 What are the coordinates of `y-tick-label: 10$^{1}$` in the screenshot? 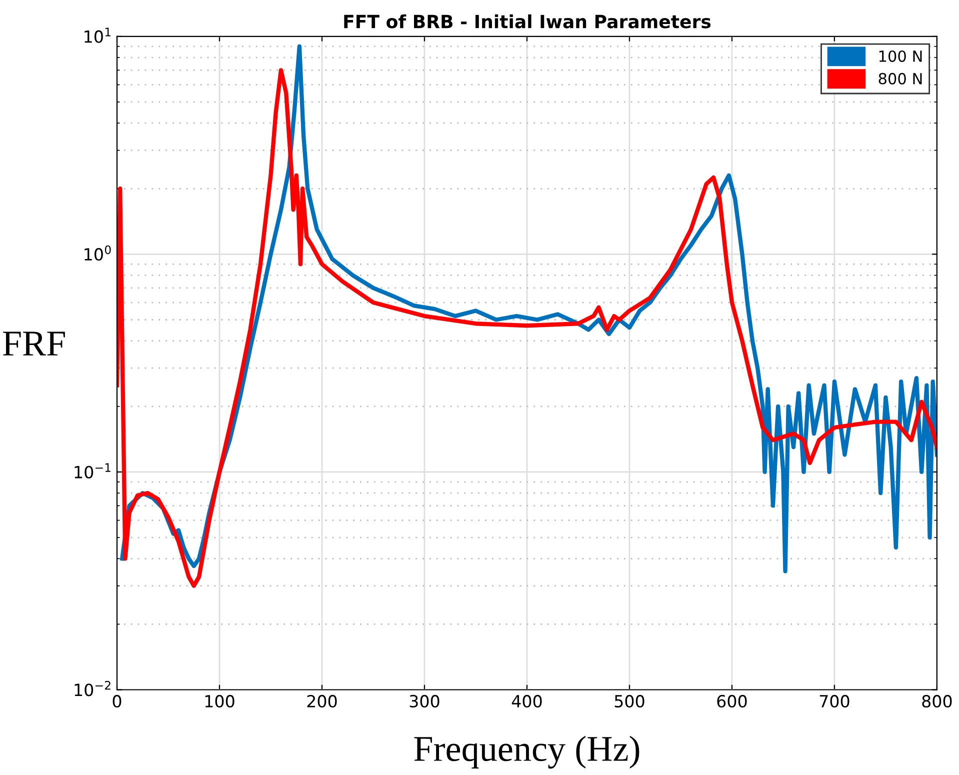 It's located at (97, 35).